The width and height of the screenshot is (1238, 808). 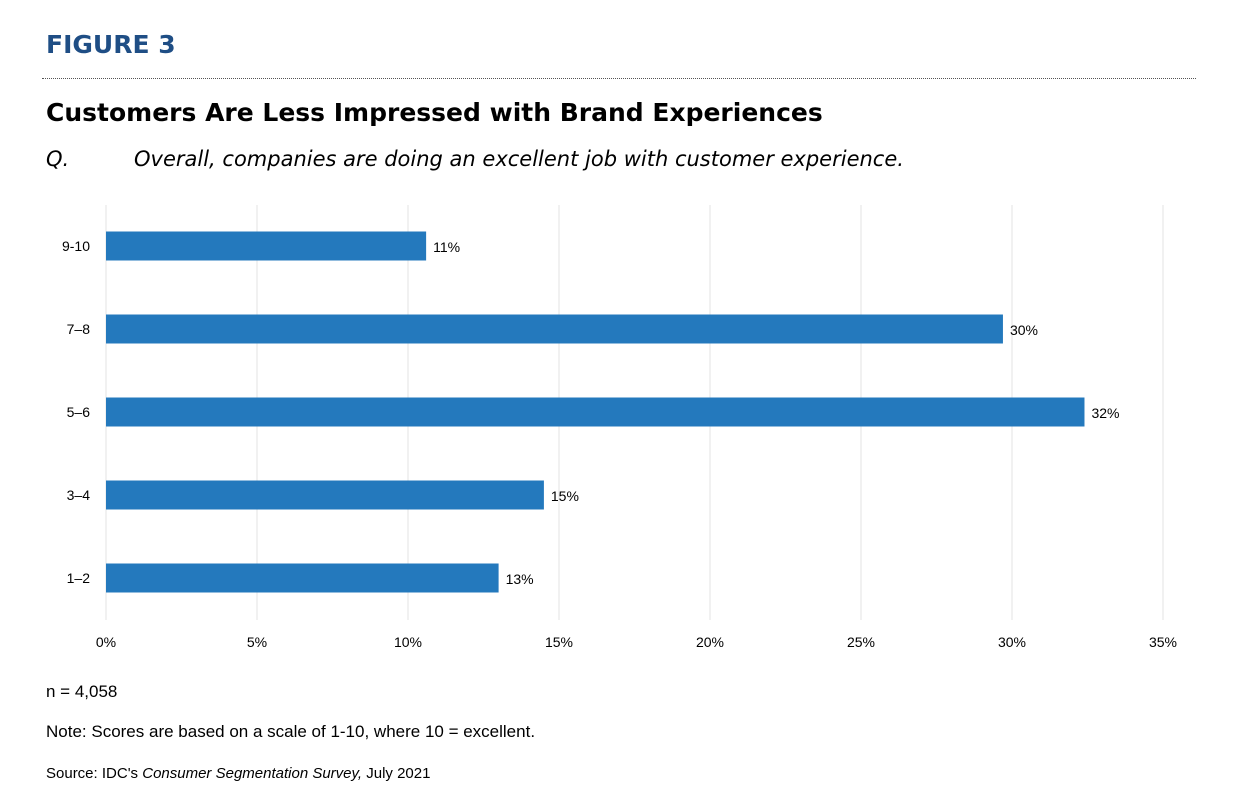 I want to click on x-tick-label: 25%, so click(x=861, y=642).